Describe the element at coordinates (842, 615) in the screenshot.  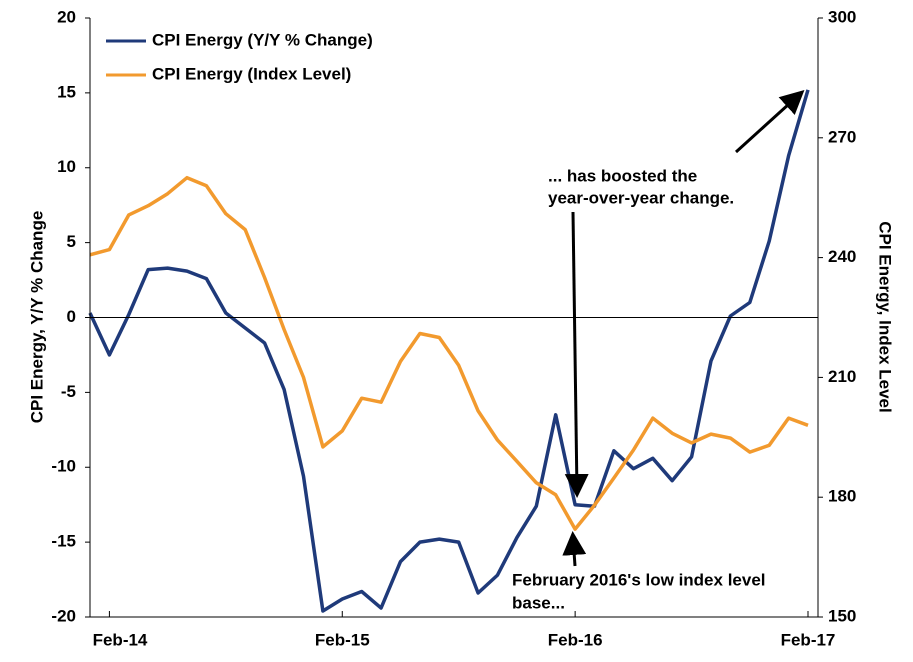
I see `y2-tick-label: 150` at that location.